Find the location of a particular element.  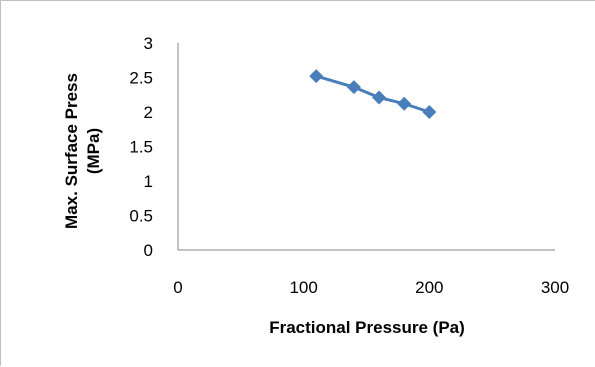

x-tick-label: 300 is located at coordinates (555, 287).